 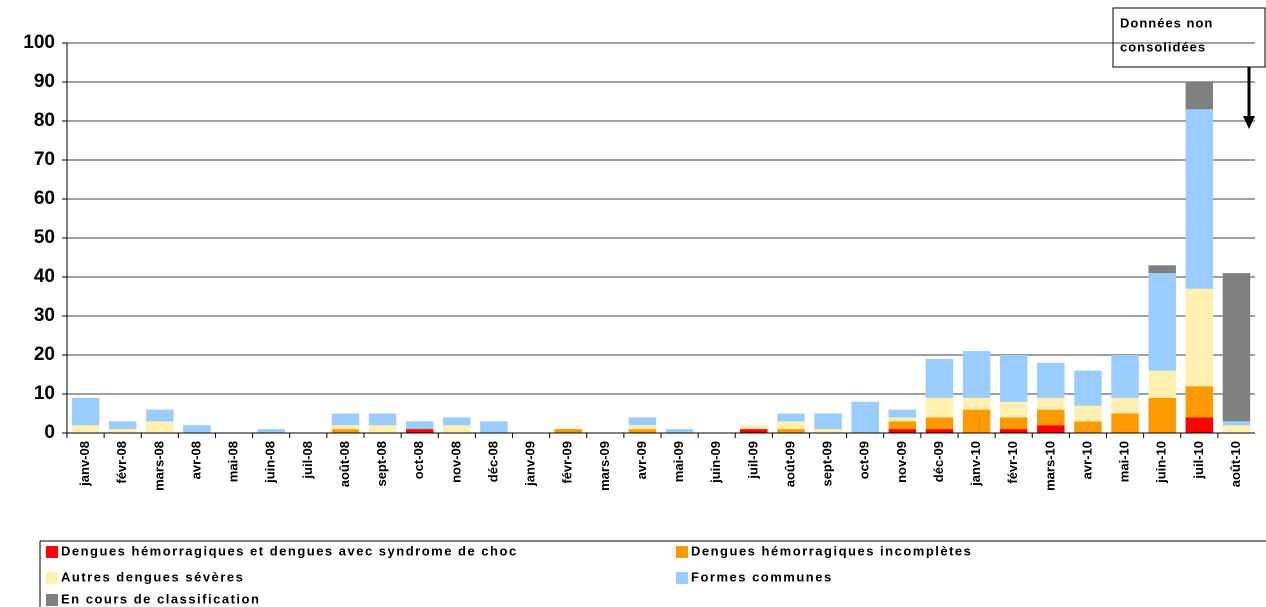 I want to click on legend-label: Formes communes, so click(x=762, y=576).